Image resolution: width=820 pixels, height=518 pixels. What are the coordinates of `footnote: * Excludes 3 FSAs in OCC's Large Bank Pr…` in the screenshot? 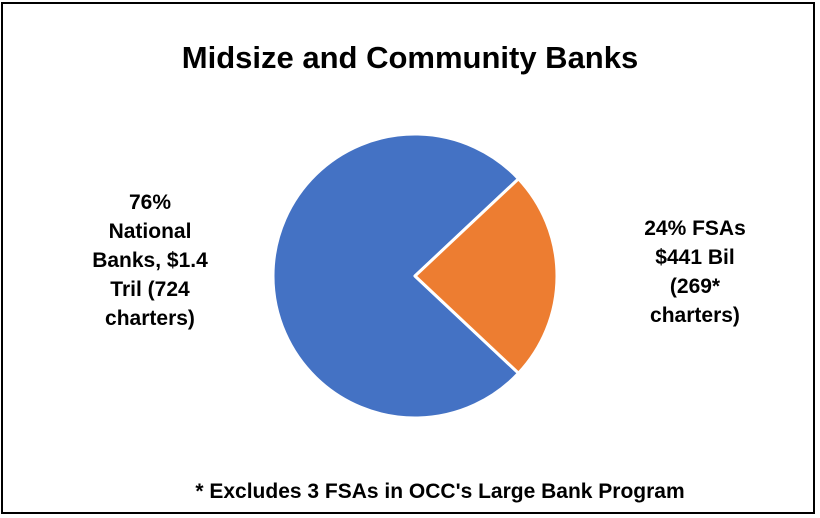 It's located at (440, 491).